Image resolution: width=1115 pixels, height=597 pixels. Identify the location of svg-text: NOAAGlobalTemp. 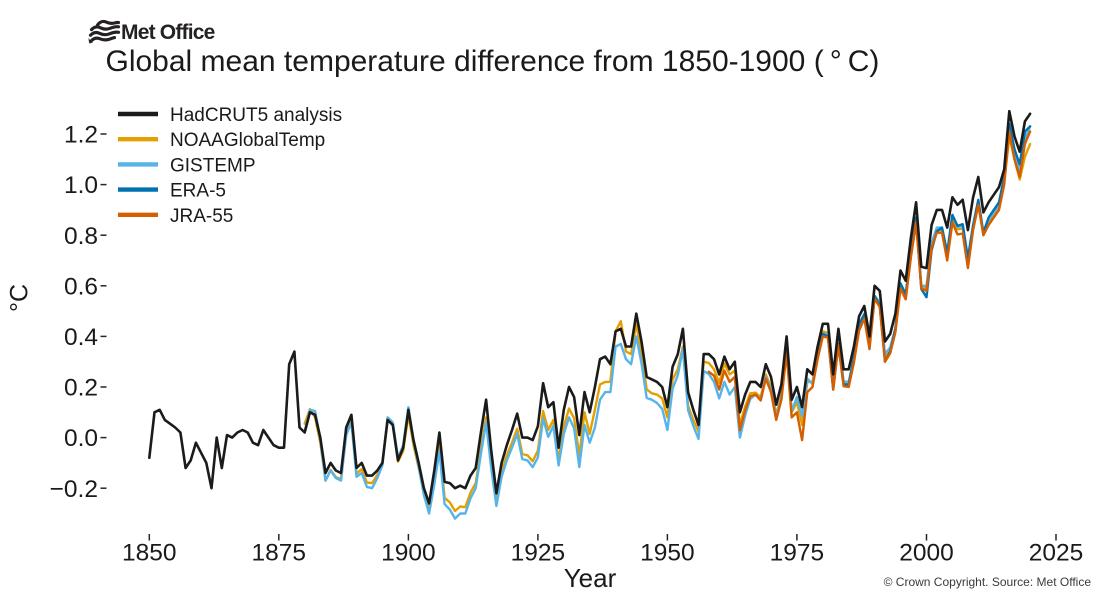
(247, 140).